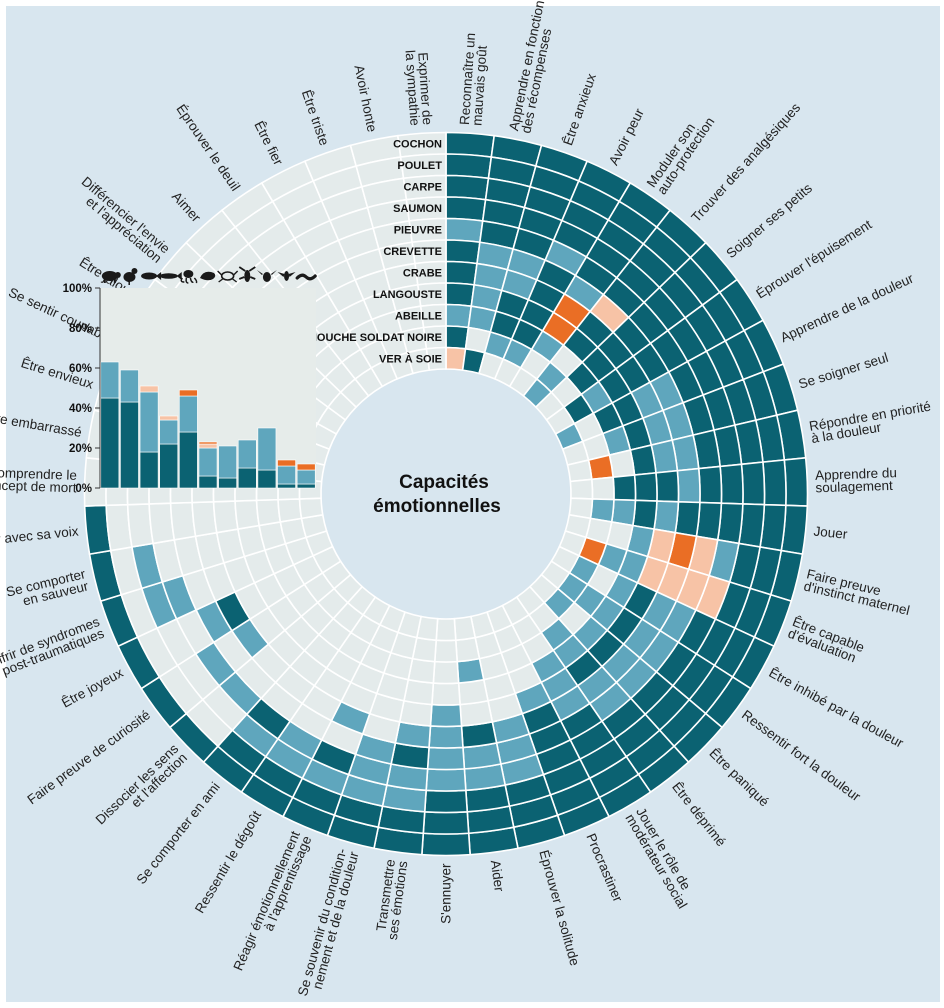 The image size is (944, 1008). What do you see at coordinates (601, 467) in the screenshot?
I see `heatmap-cell-no-evidence` at bounding box center [601, 467].